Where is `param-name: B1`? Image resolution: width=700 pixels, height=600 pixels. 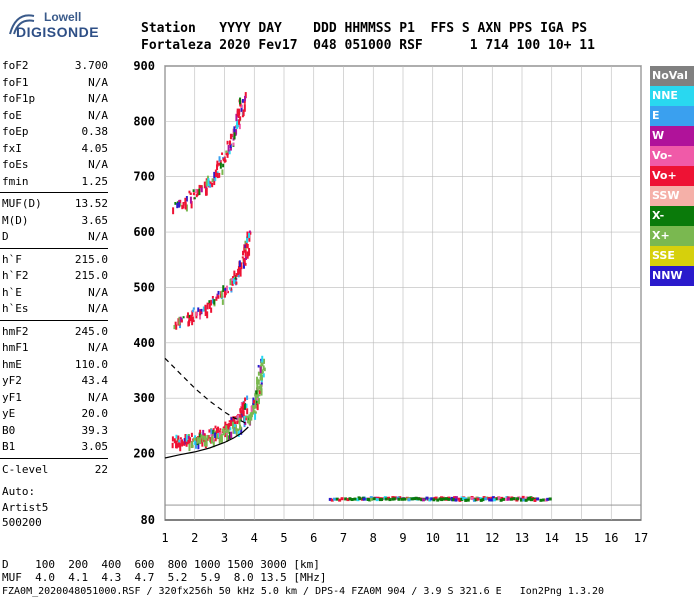
param-name: B1 is located at coordinates (9, 446).